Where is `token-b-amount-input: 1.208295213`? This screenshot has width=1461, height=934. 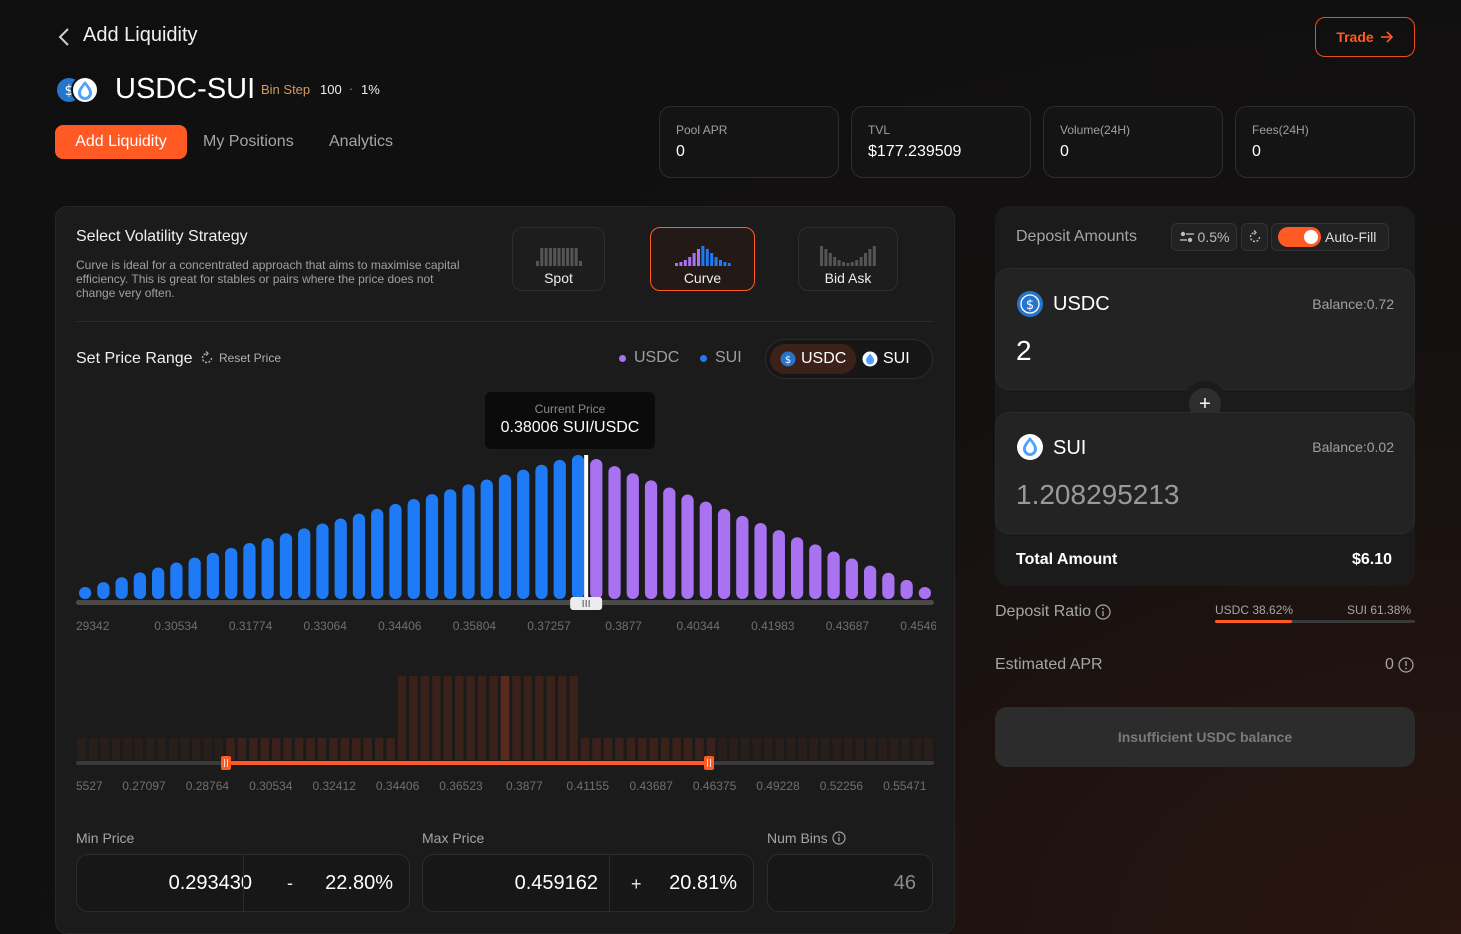 token-b-amount-input: 1.208295213 is located at coordinates (1098, 494).